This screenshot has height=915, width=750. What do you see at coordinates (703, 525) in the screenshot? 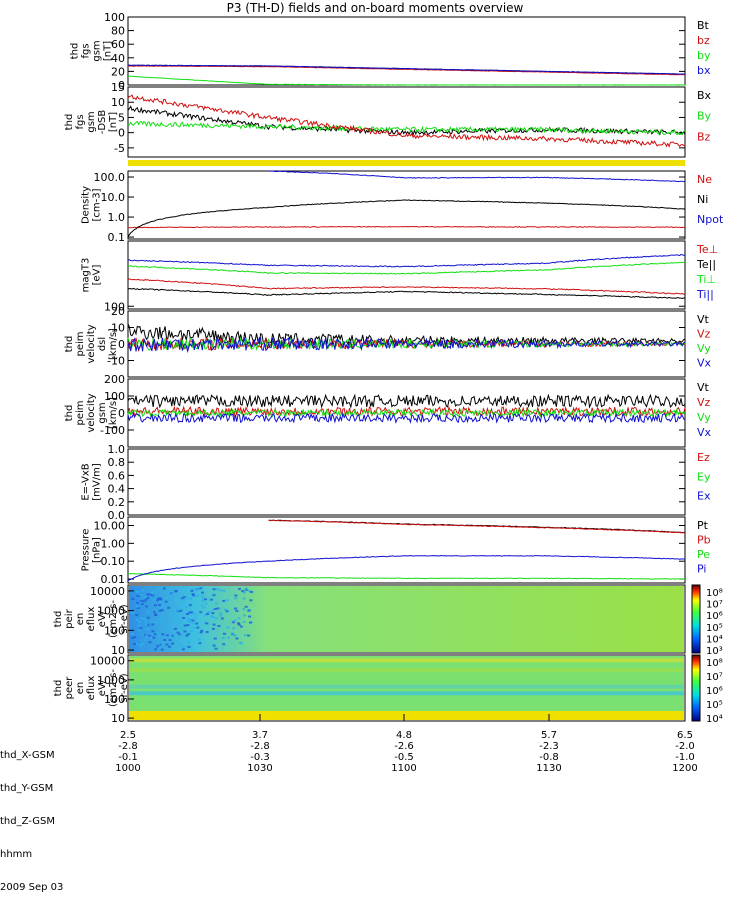
I see `legend-entry: Pt` at bounding box center [703, 525].